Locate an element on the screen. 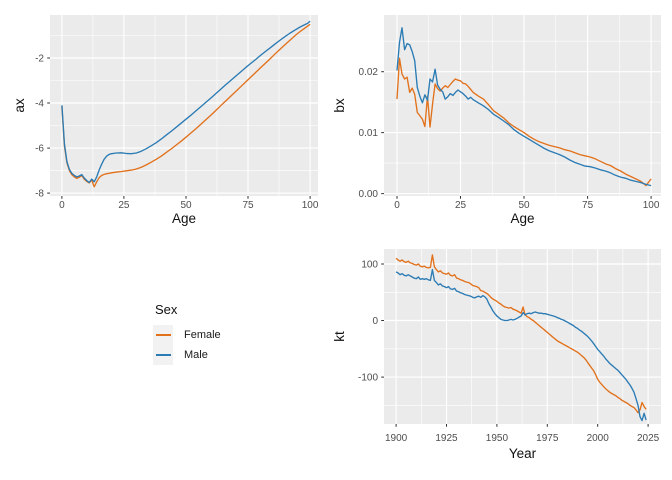 This screenshot has width=672, height=480. legend-line-female is located at coordinates (163, 335).